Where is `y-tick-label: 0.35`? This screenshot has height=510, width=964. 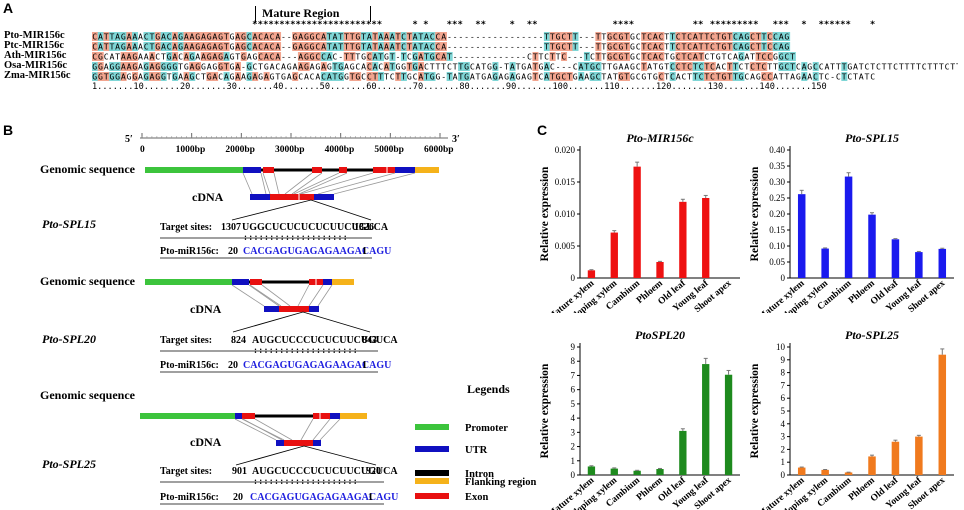 y-tick-label: 0.35 is located at coordinates (777, 166).